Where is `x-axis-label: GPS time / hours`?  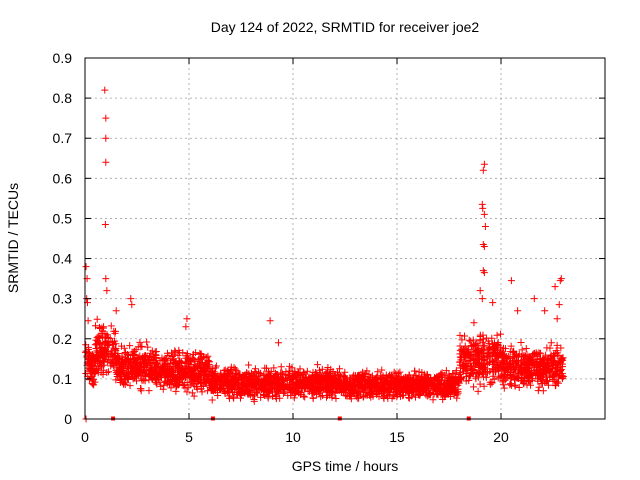 x-axis-label: GPS time / hours is located at coordinates (345, 466).